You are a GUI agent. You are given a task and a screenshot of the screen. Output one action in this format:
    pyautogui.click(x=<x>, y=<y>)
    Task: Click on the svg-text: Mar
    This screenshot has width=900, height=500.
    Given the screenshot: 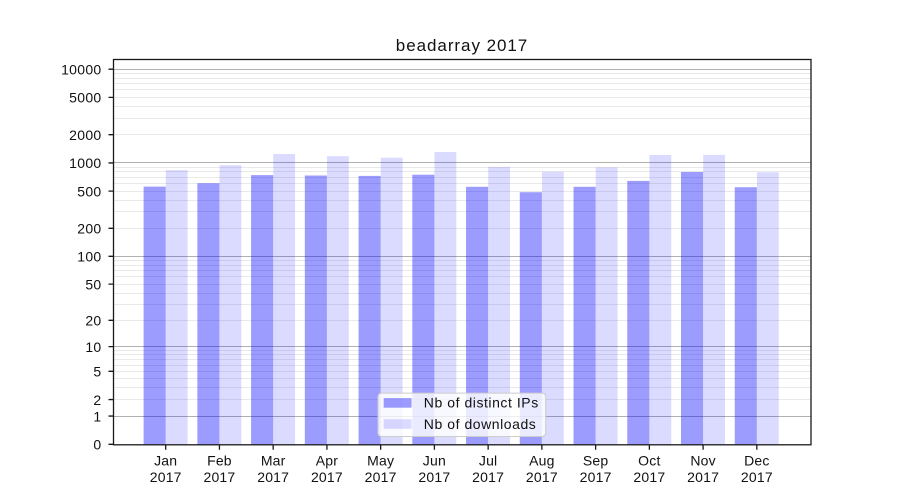 What is the action you would take?
    pyautogui.click(x=273, y=460)
    